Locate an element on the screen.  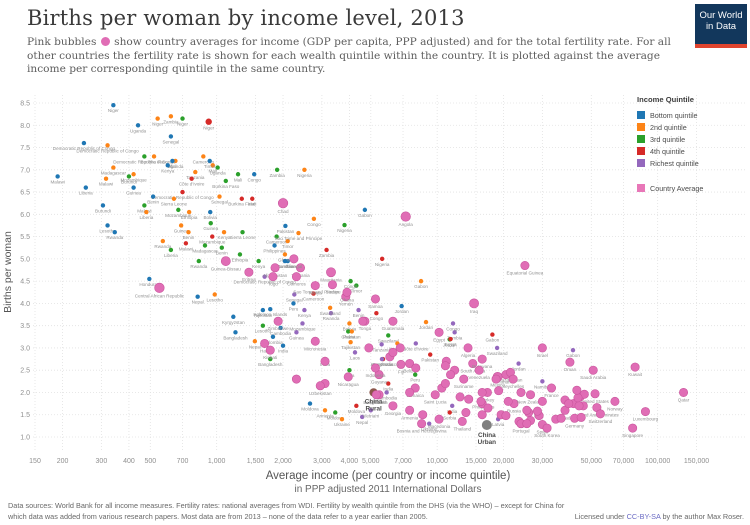
legend-item-3rd-quintile: 3rd quintile is located at coordinates (670, 139).